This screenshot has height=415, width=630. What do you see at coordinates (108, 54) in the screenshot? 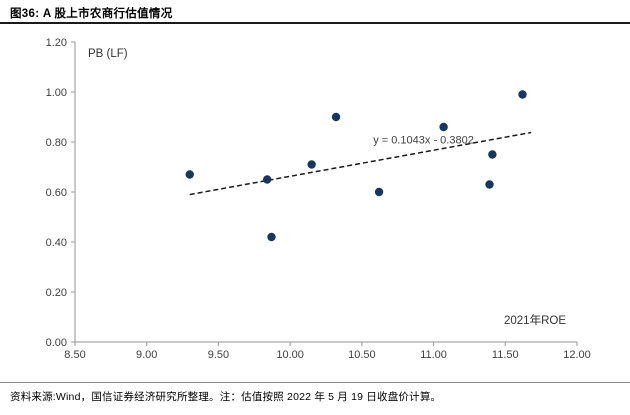
I see `y-axis-title: PB (LF)` at bounding box center [108, 54].